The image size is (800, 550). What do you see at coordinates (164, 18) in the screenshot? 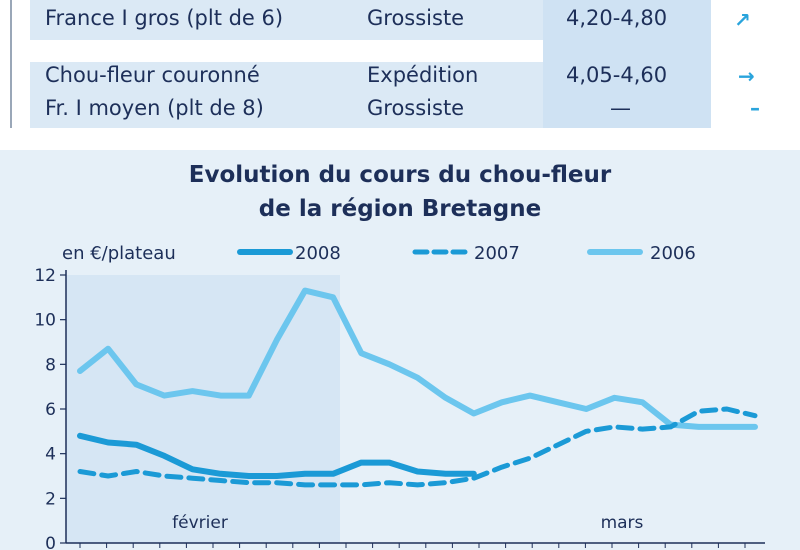
I see `row-product: France I gros (plt de 6)` at bounding box center [164, 18].